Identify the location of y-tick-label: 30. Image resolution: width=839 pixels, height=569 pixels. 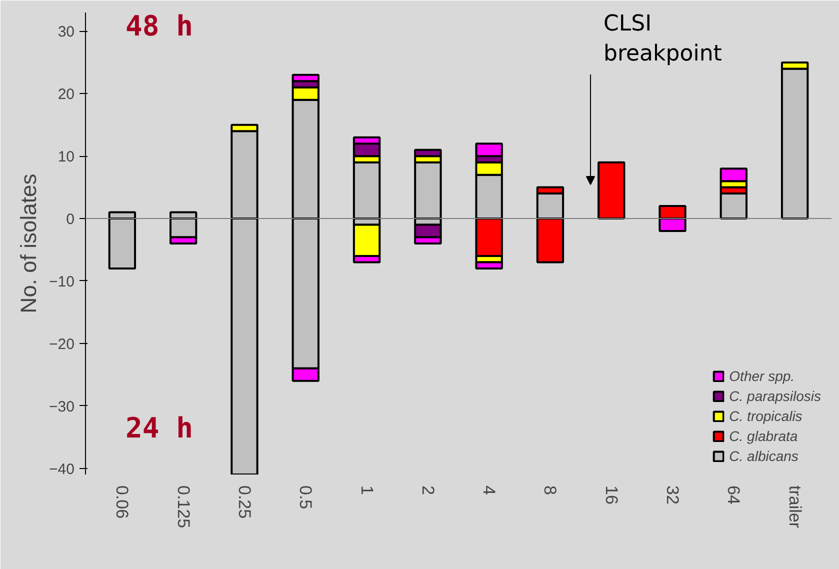
(66, 32).